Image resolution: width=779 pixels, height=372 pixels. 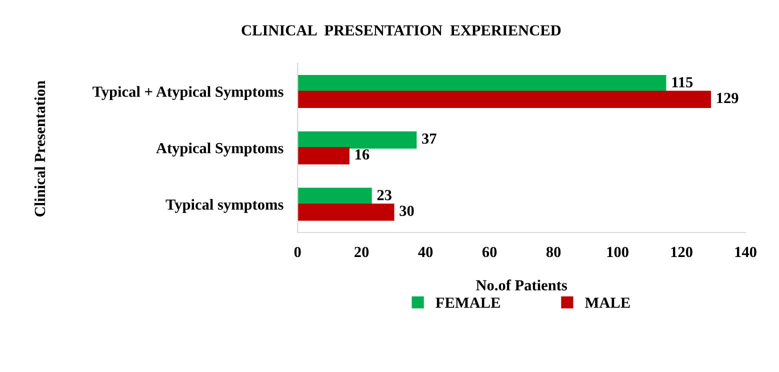 What do you see at coordinates (361, 252) in the screenshot?
I see `x-tick-label: 20` at bounding box center [361, 252].